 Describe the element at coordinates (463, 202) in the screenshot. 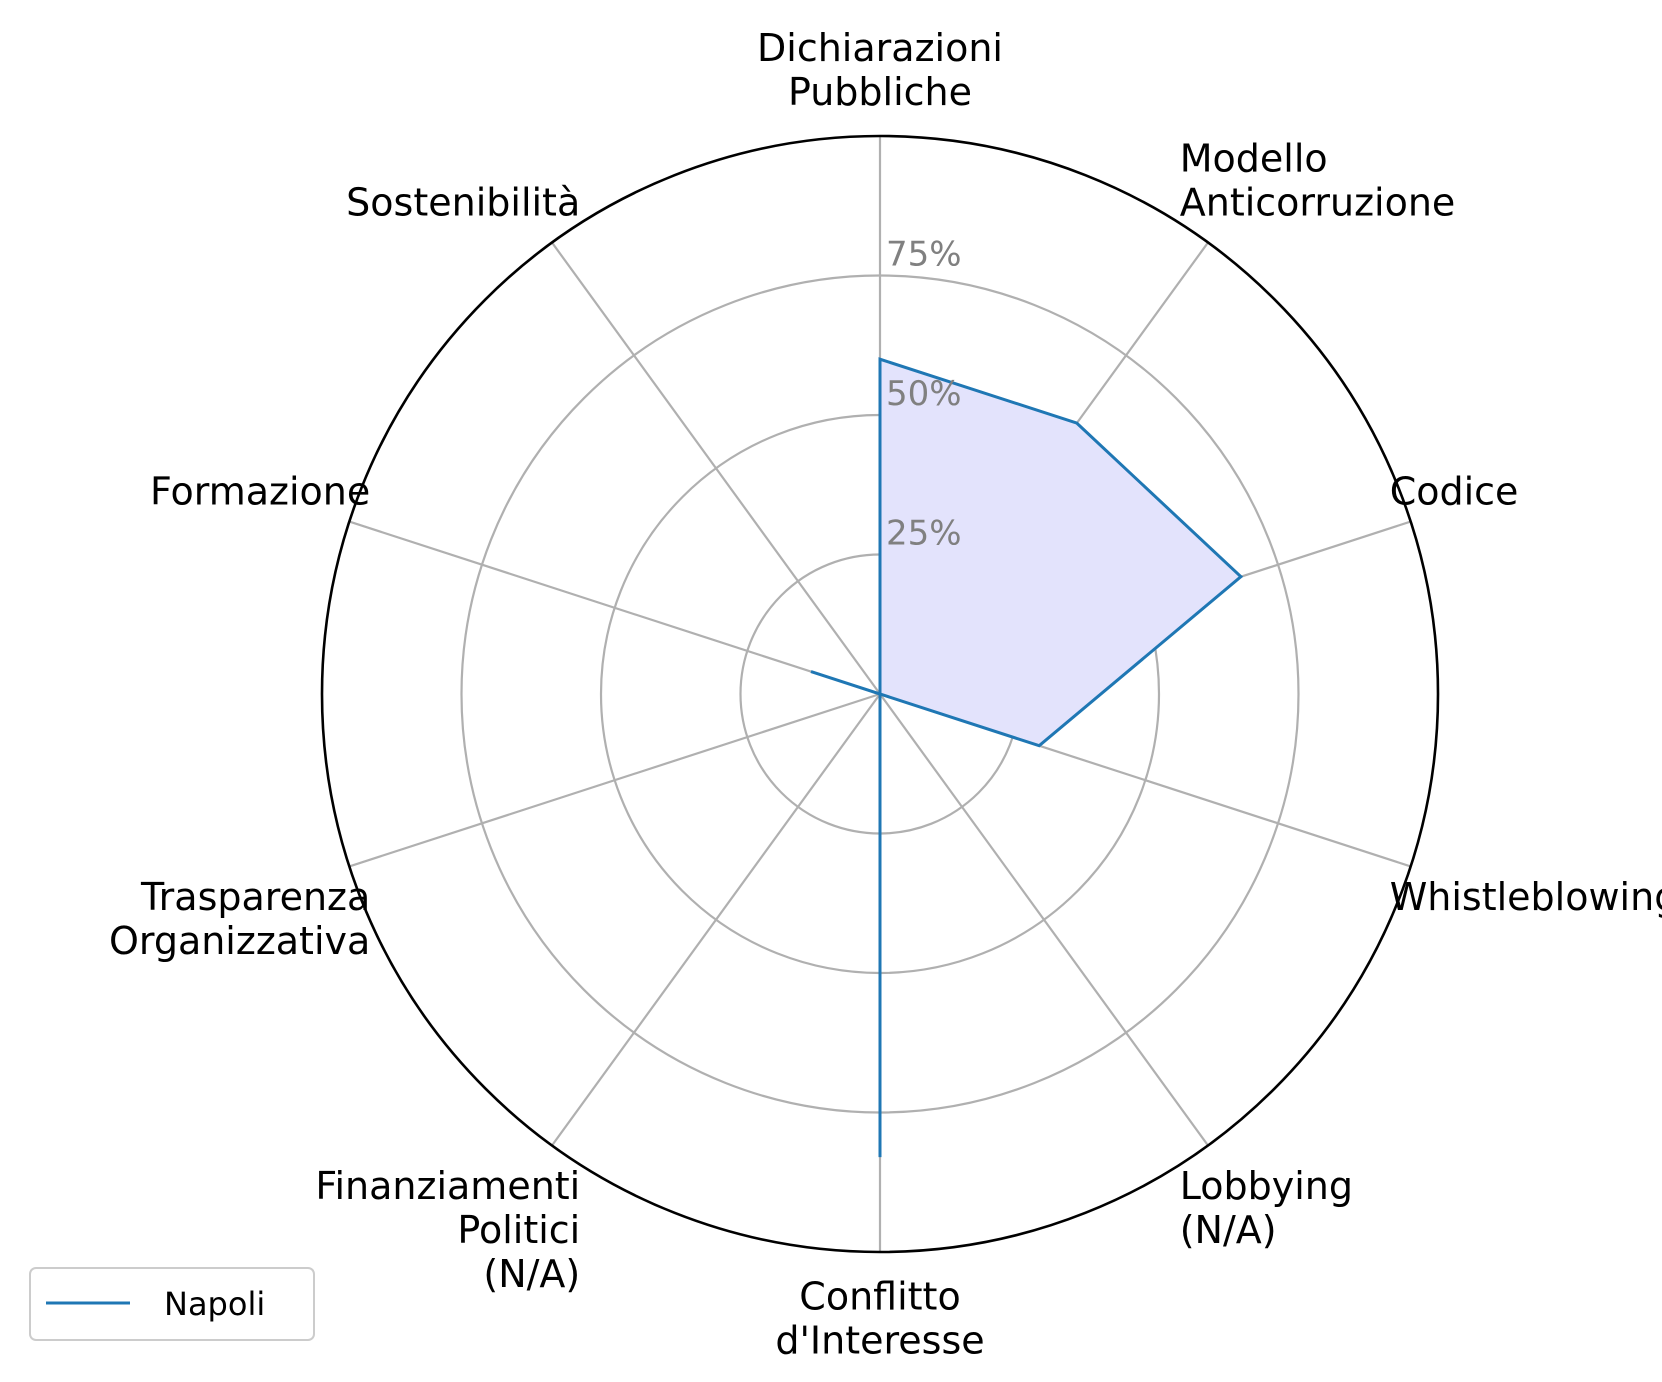

I see `axis-label-9: Sostenibilità` at that location.